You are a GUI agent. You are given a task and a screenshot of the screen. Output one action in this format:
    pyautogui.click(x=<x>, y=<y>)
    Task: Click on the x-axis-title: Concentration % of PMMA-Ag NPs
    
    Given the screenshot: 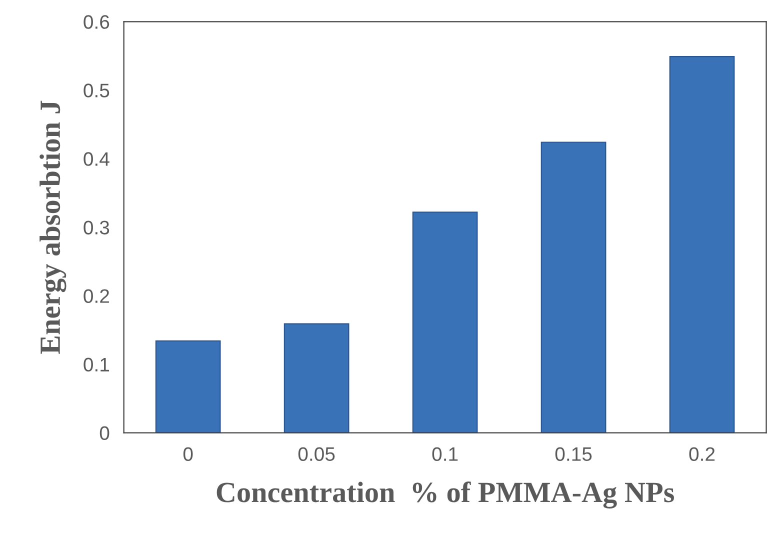 What is the action you would take?
    pyautogui.click(x=445, y=494)
    